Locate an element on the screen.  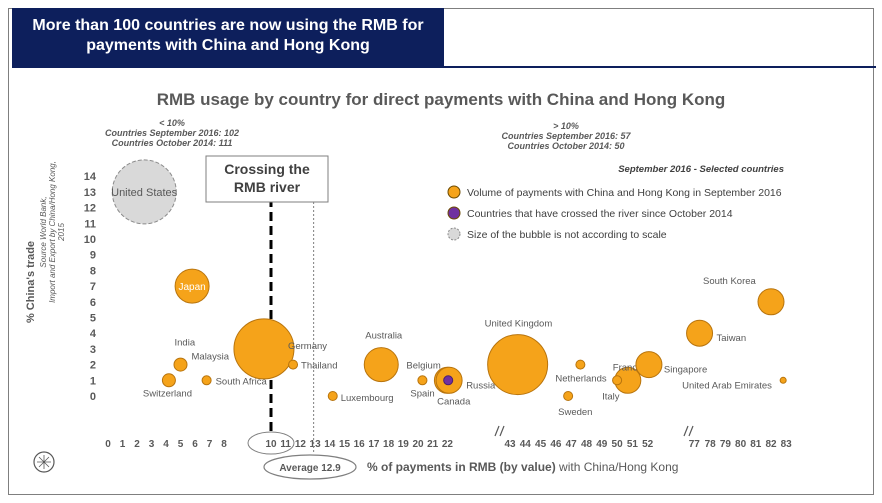
legend-title: September 2016 - Selected countries is located at coordinates (701, 169).